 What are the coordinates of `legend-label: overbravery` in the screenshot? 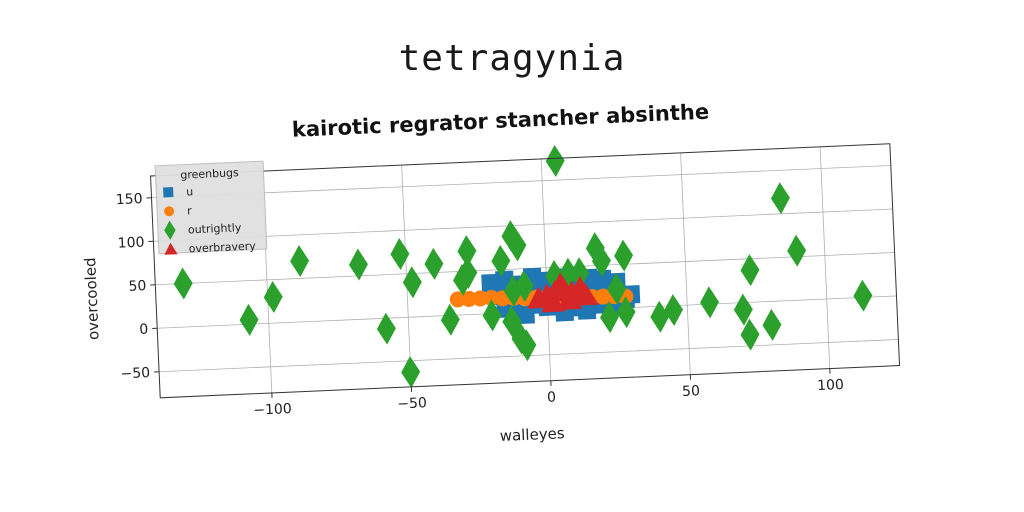 It's located at (222, 247).